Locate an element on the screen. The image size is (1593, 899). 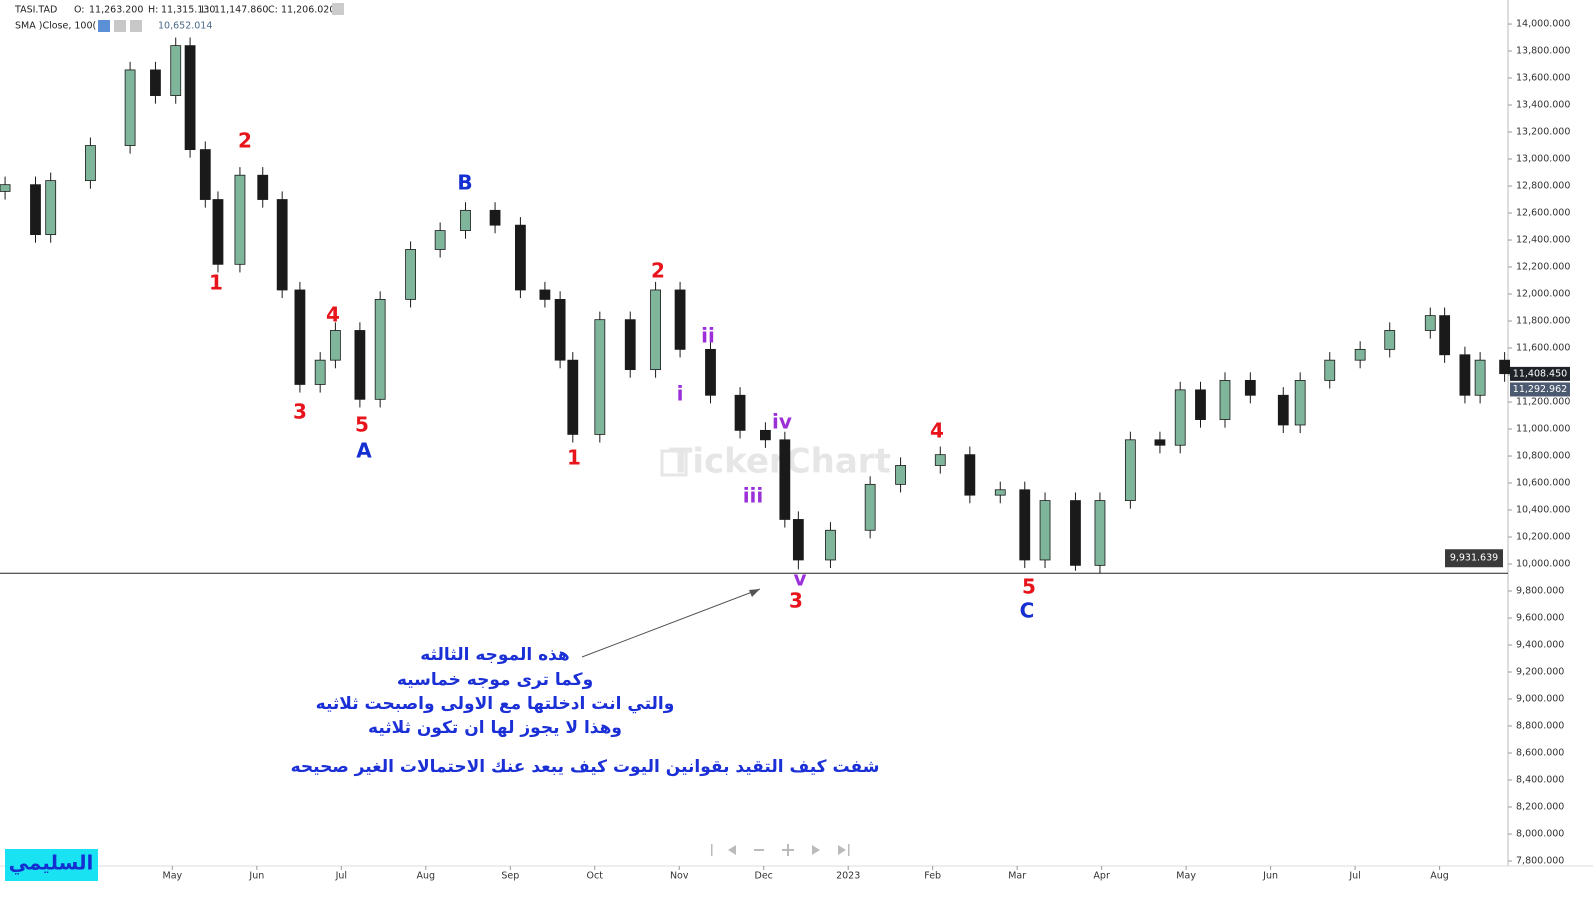
nav-prev is located at coordinates (732, 850).